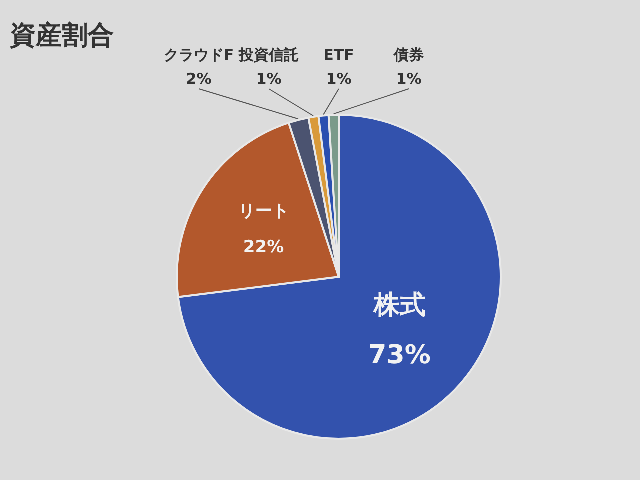 This screenshot has width=640, height=480. Describe the element at coordinates (399, 355) in the screenshot. I see `data-label: 73%` at that location.